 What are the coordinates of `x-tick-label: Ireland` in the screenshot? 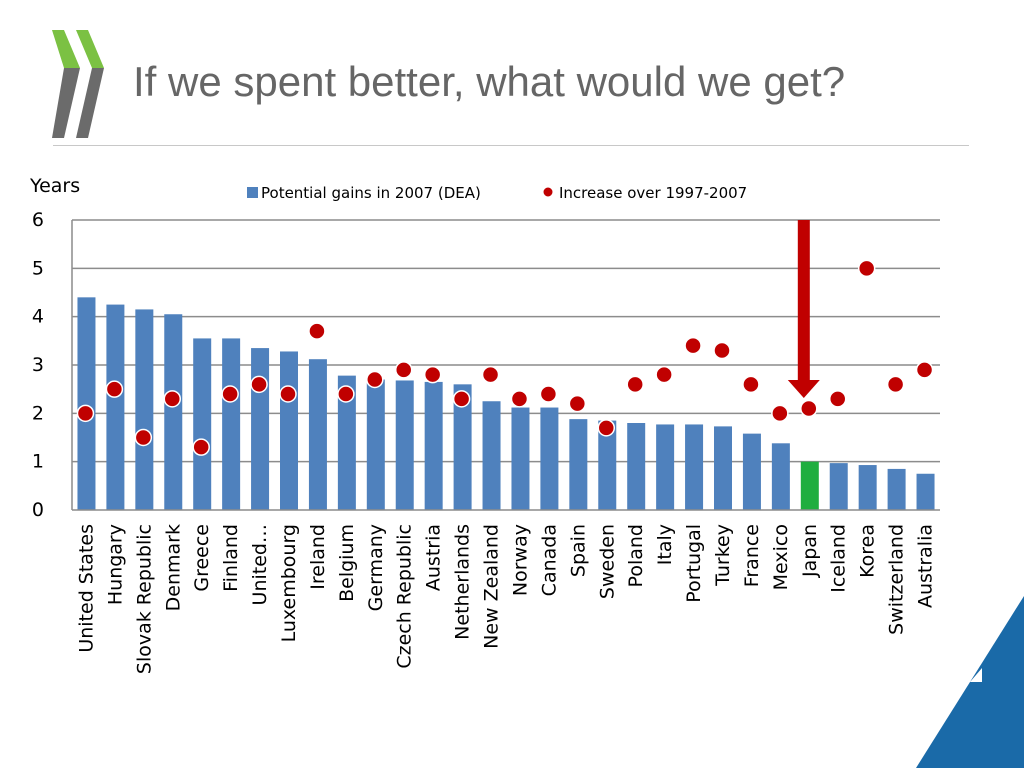 It's located at (318, 557).